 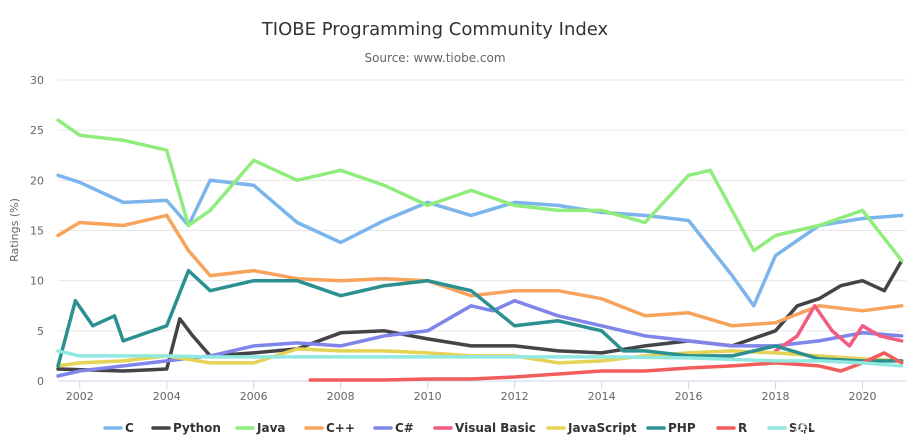 I want to click on legend-label: C++, so click(x=340, y=428).